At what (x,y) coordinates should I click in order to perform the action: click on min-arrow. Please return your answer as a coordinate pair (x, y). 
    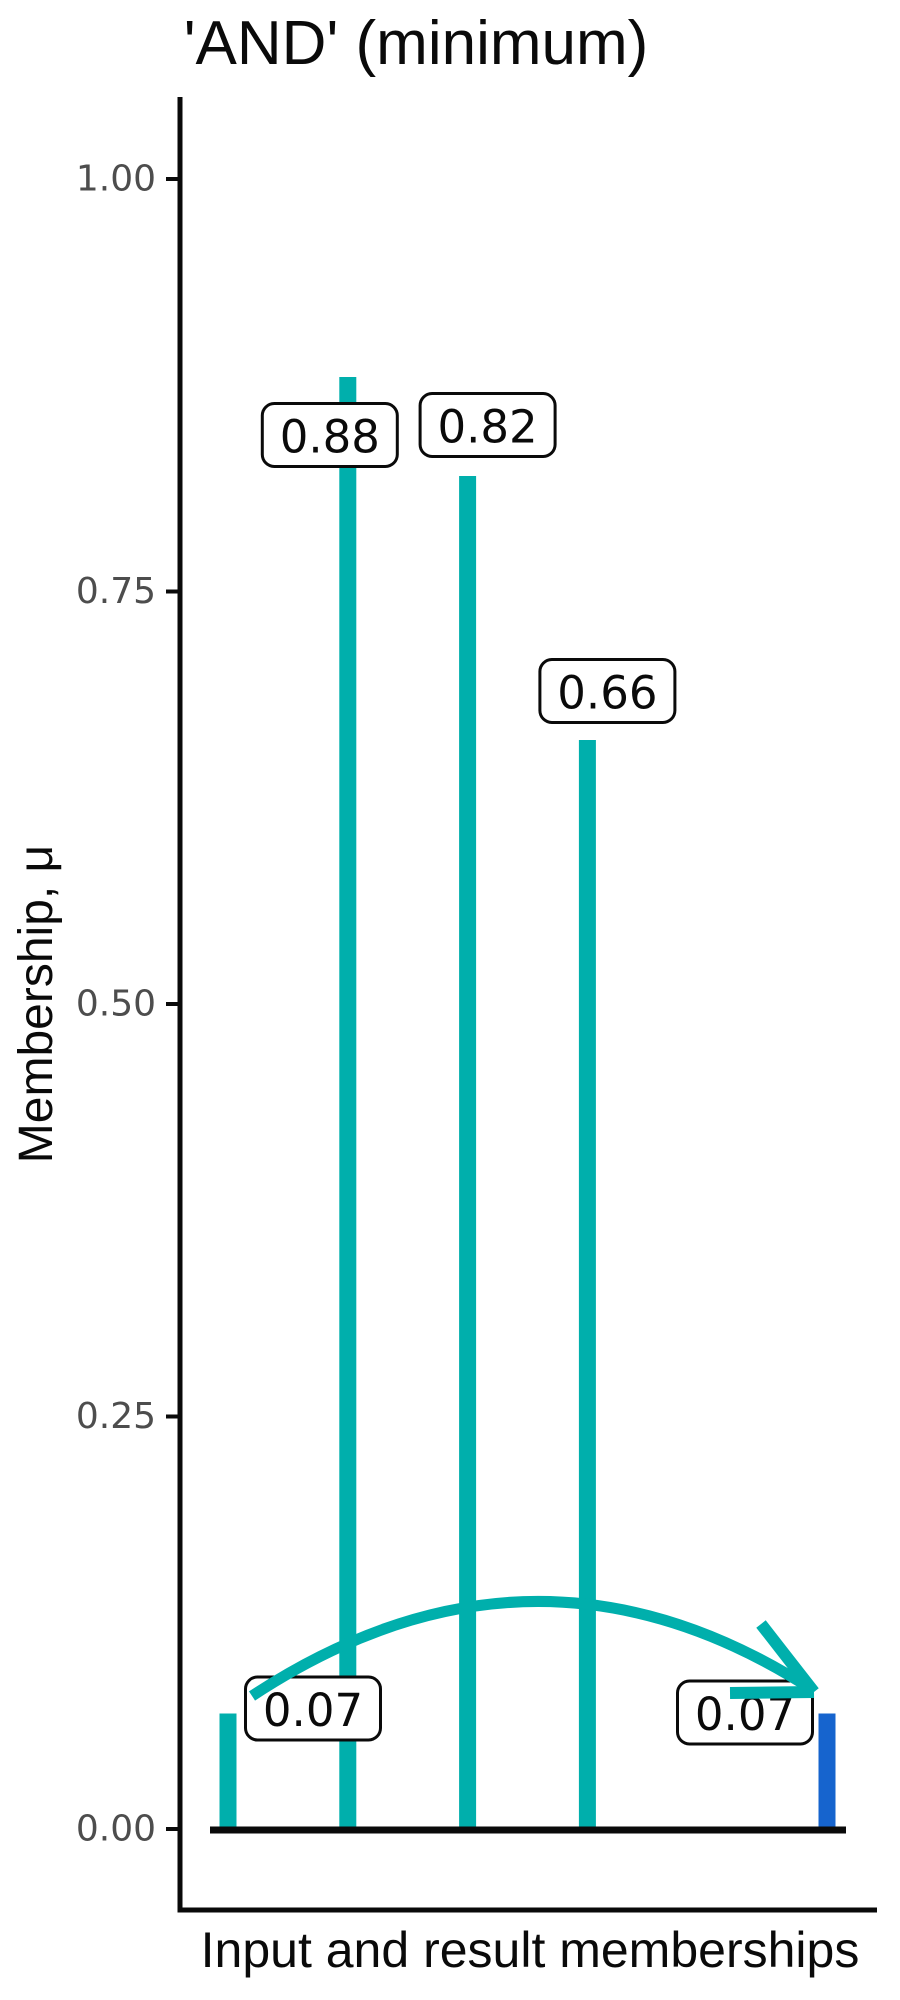
    Looking at the image, I should click on (533, 1648).